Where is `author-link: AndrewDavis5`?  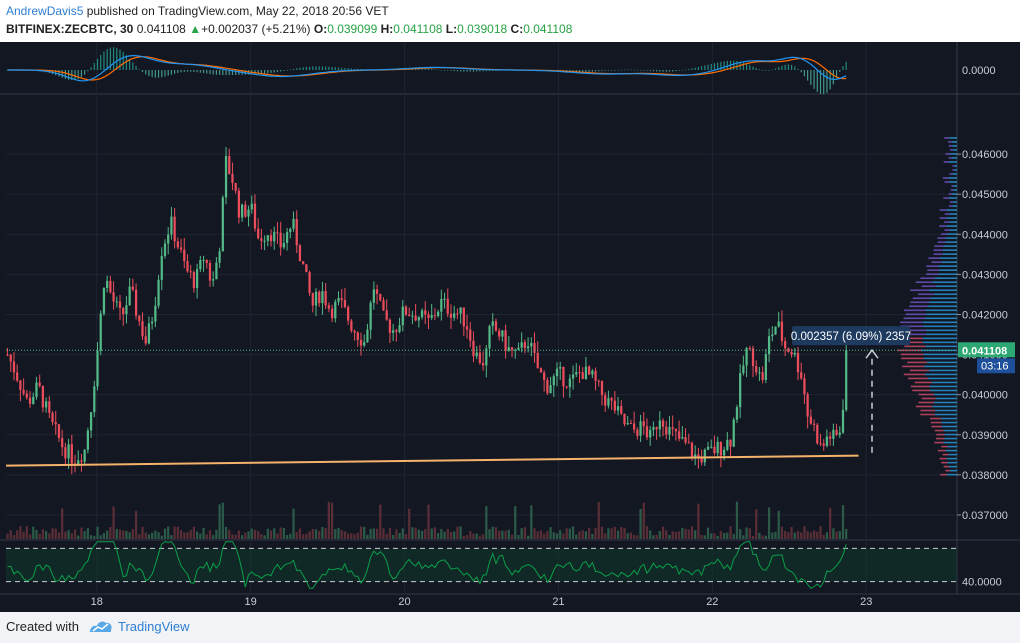
author-link: AndrewDavis5 is located at coordinates (45, 11).